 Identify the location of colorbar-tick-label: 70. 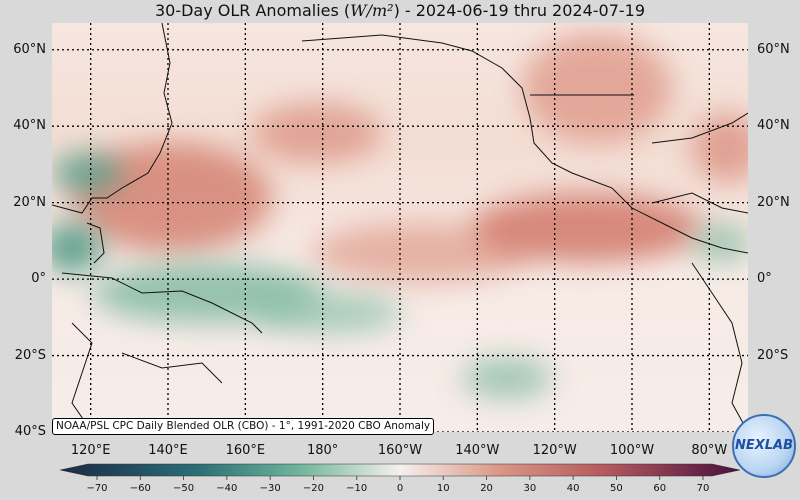
(703, 488).